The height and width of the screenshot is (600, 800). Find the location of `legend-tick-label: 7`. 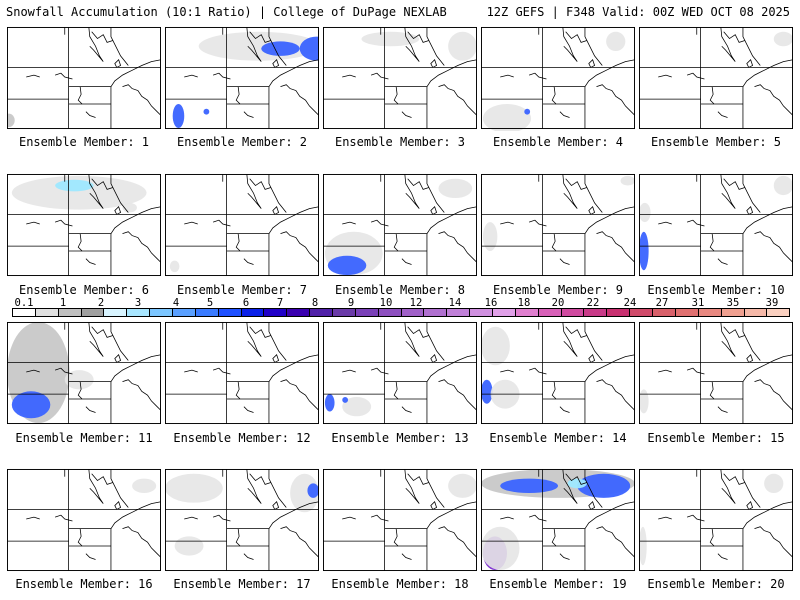

legend-tick-label: 7 is located at coordinates (280, 303).